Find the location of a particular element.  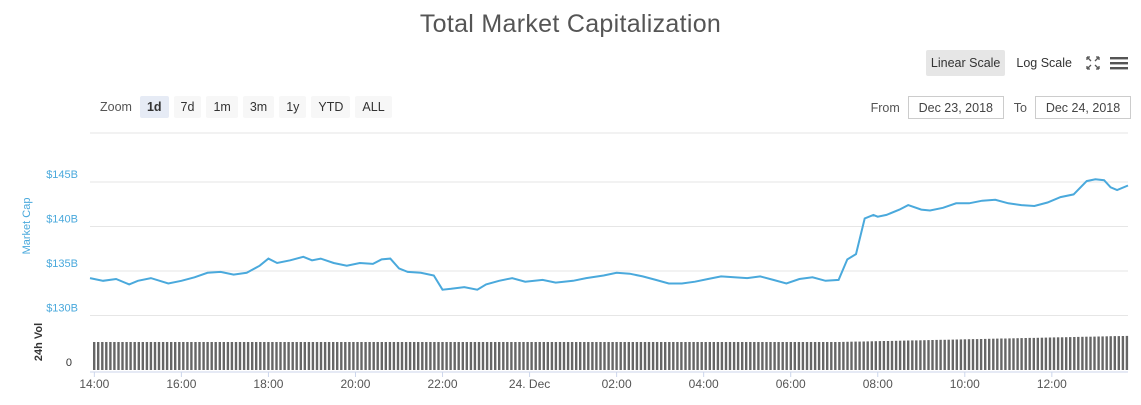

zoom-all-button: ALL is located at coordinates (373, 107).